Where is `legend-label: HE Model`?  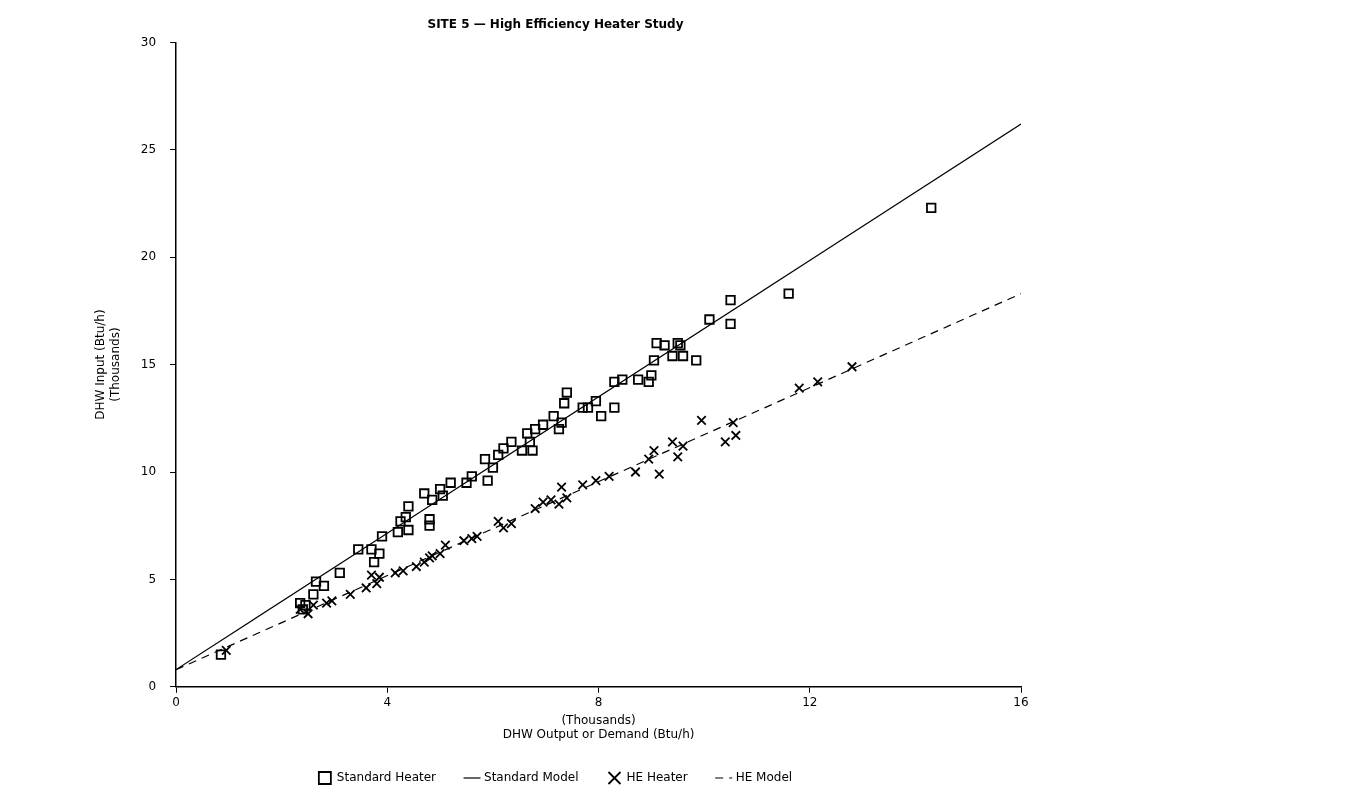
legend-label: HE Model is located at coordinates (764, 777).